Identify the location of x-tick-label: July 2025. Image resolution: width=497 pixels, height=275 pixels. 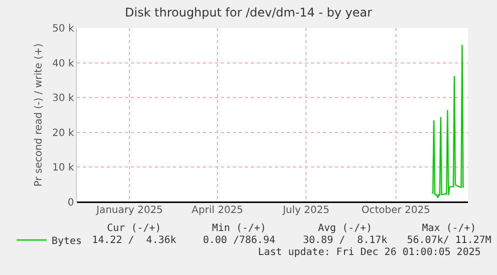
(306, 210).